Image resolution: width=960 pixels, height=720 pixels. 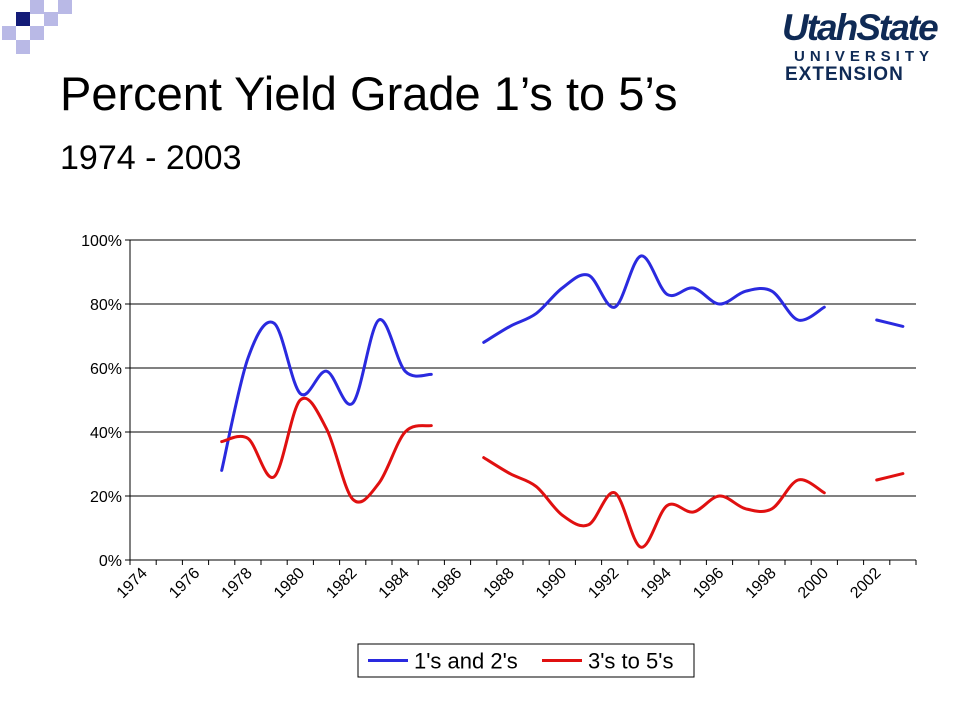 What do you see at coordinates (844, 74) in the screenshot?
I see `logo-text-extension: EXTENSION` at bounding box center [844, 74].